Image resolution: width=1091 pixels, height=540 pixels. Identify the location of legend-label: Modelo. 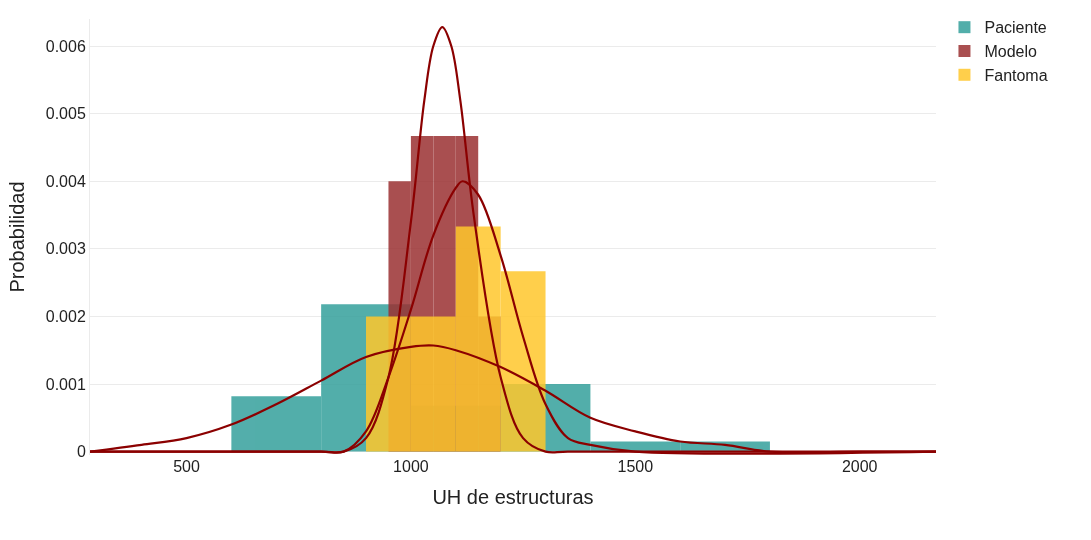
(1011, 52).